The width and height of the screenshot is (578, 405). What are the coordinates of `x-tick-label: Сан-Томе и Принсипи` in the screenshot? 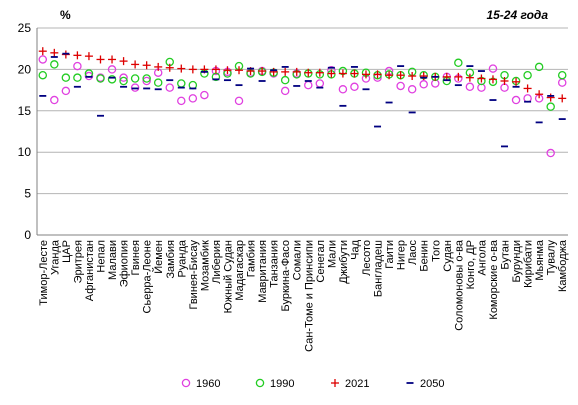 It's located at (309, 296).